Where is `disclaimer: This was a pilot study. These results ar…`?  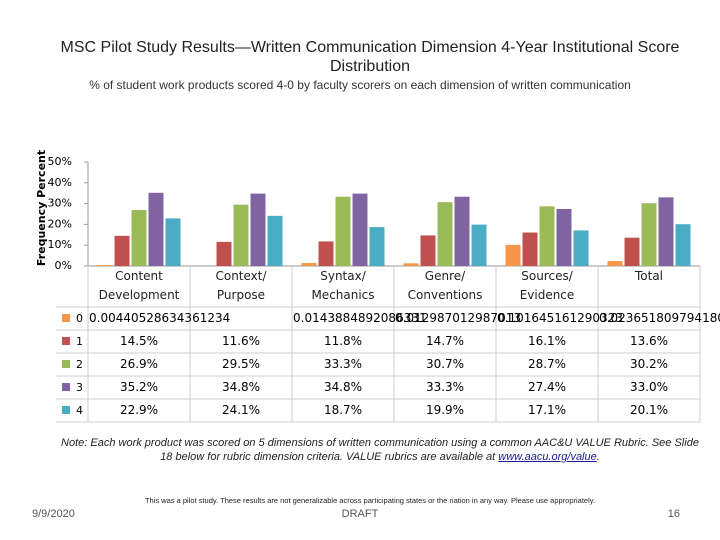 disclaimer: This was a pilot study. These results ar… is located at coordinates (370, 500).